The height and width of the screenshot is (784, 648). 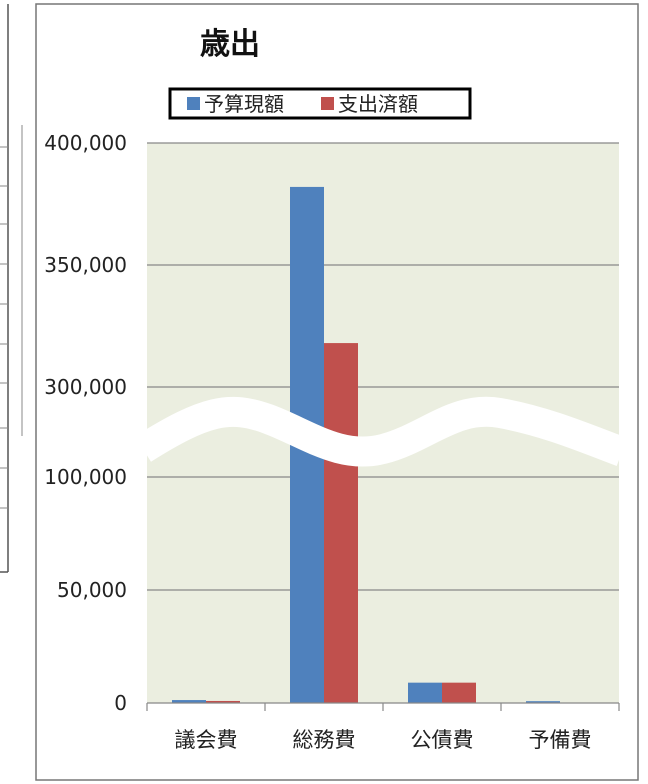 I want to click on x-tick-labels: 議会費 総務費 公債費 予備費, so click(x=383, y=740).